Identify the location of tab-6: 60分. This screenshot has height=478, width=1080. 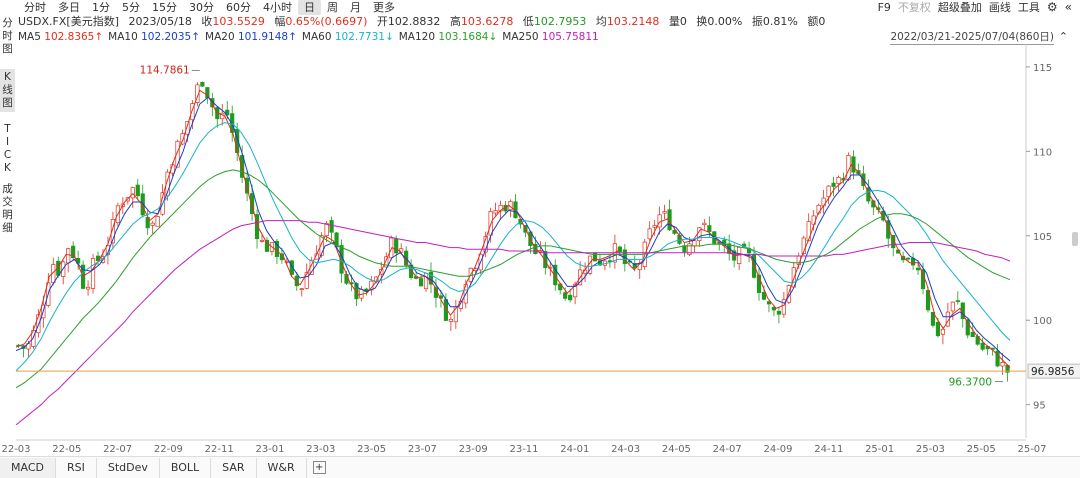
(238, 7).